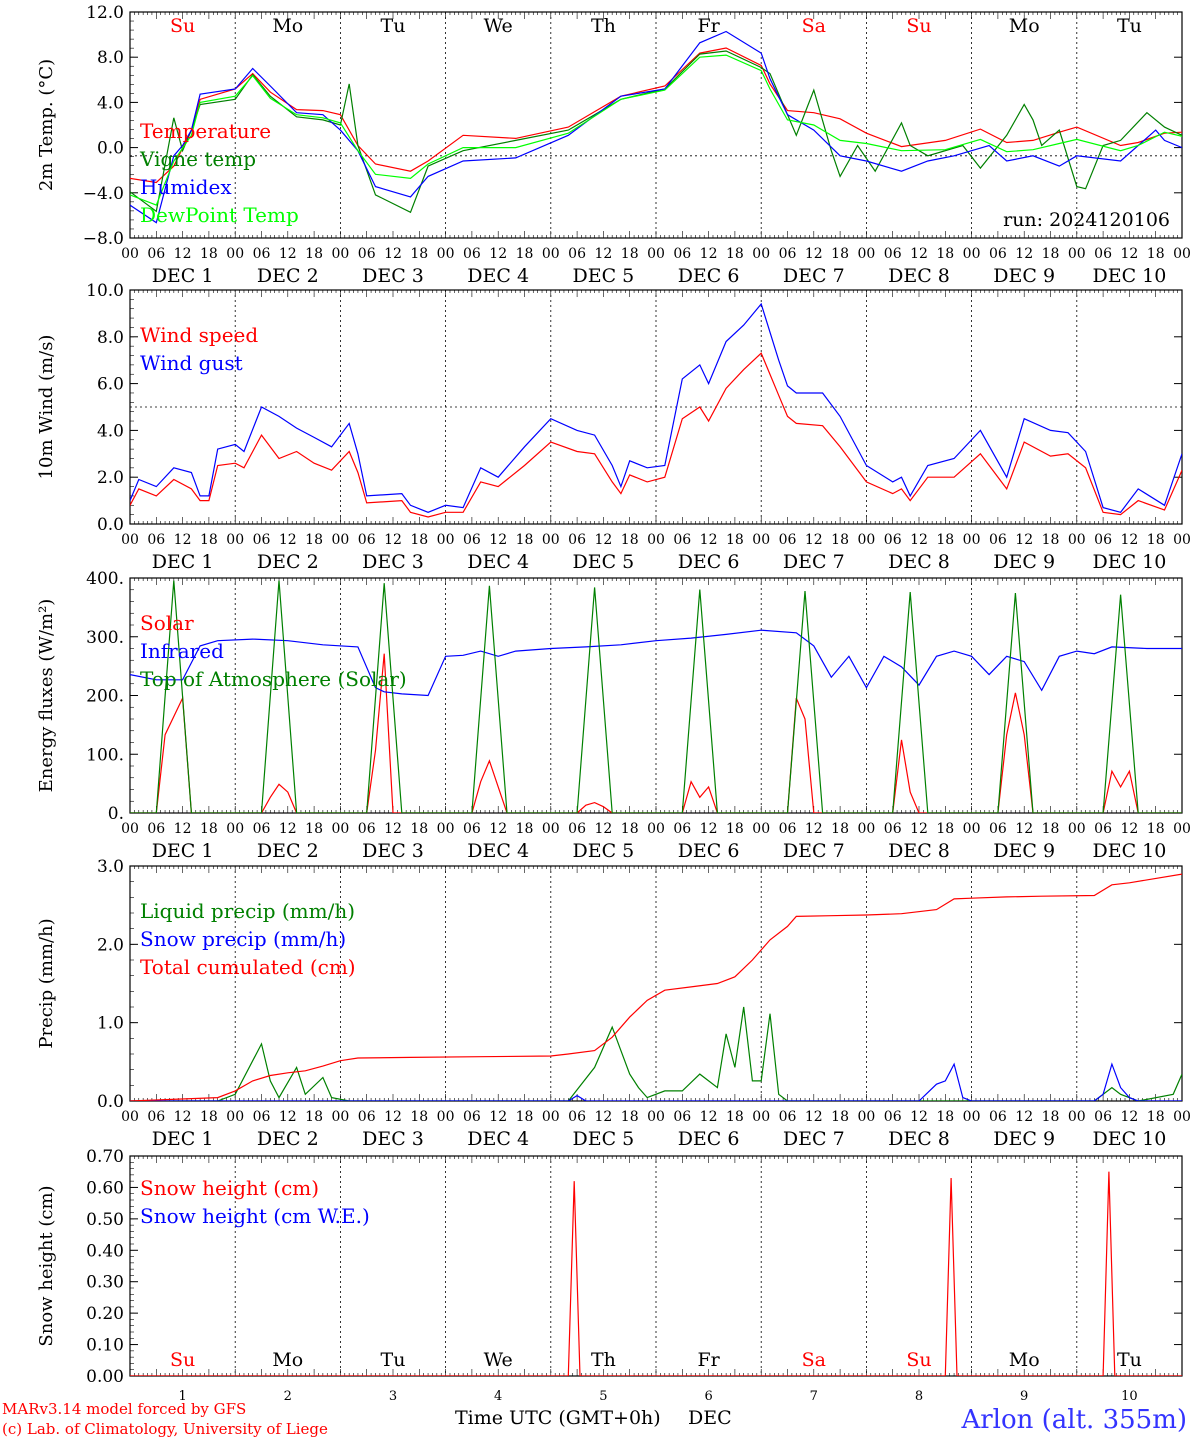 The width and height of the screenshot is (1194, 1440). Describe the element at coordinates (919, 1396) in the screenshot. I see `day-number-label: 8` at that location.